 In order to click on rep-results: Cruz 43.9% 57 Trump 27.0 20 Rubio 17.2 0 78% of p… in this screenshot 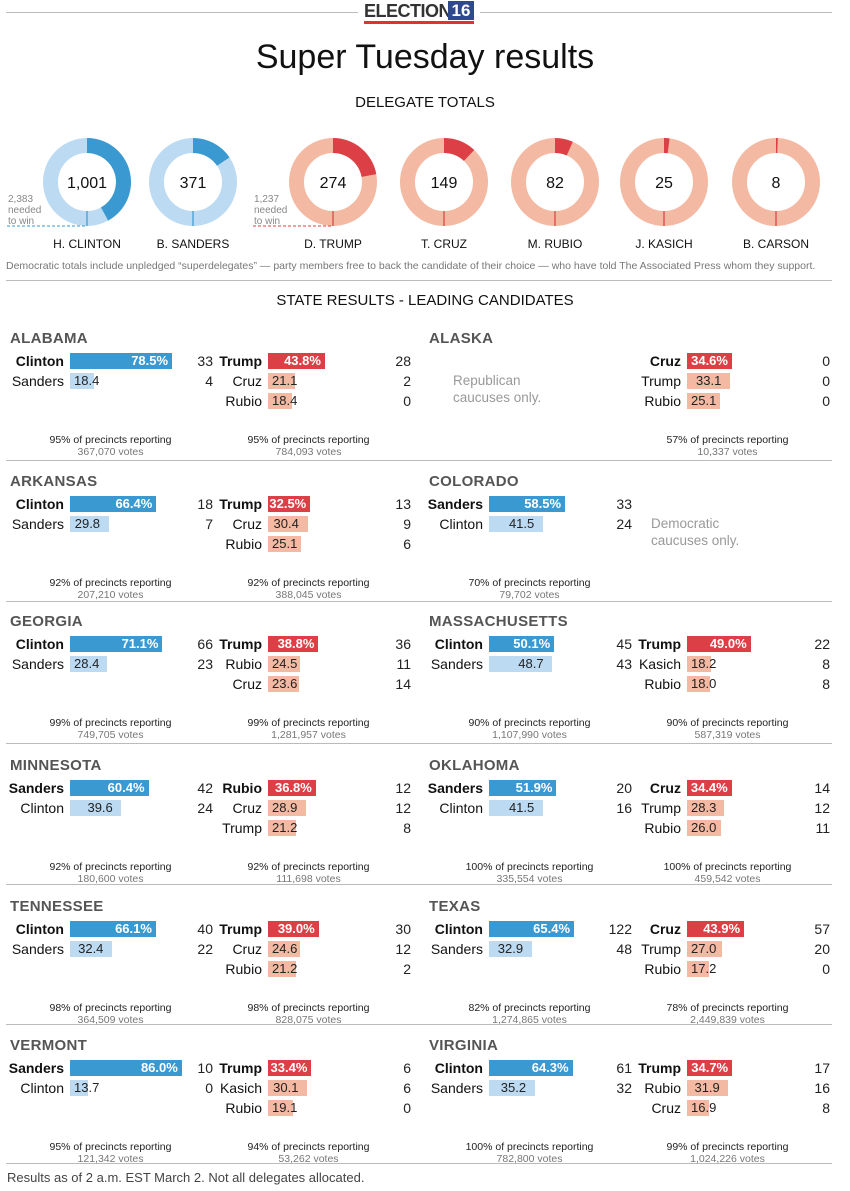, I will do `click(727, 973)`.